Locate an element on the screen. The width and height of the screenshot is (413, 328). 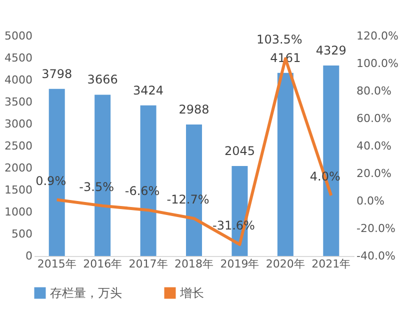
x-tick-label: 2018年 is located at coordinates (194, 264).